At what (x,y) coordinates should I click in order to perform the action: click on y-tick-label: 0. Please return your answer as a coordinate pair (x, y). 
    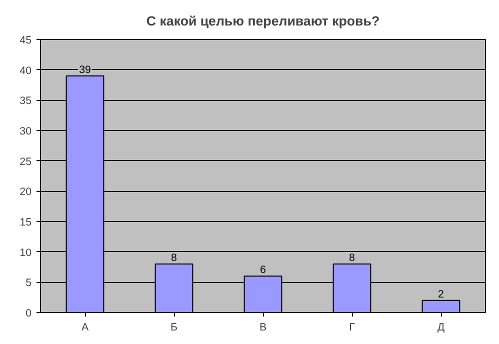
    Looking at the image, I should click on (29, 314).